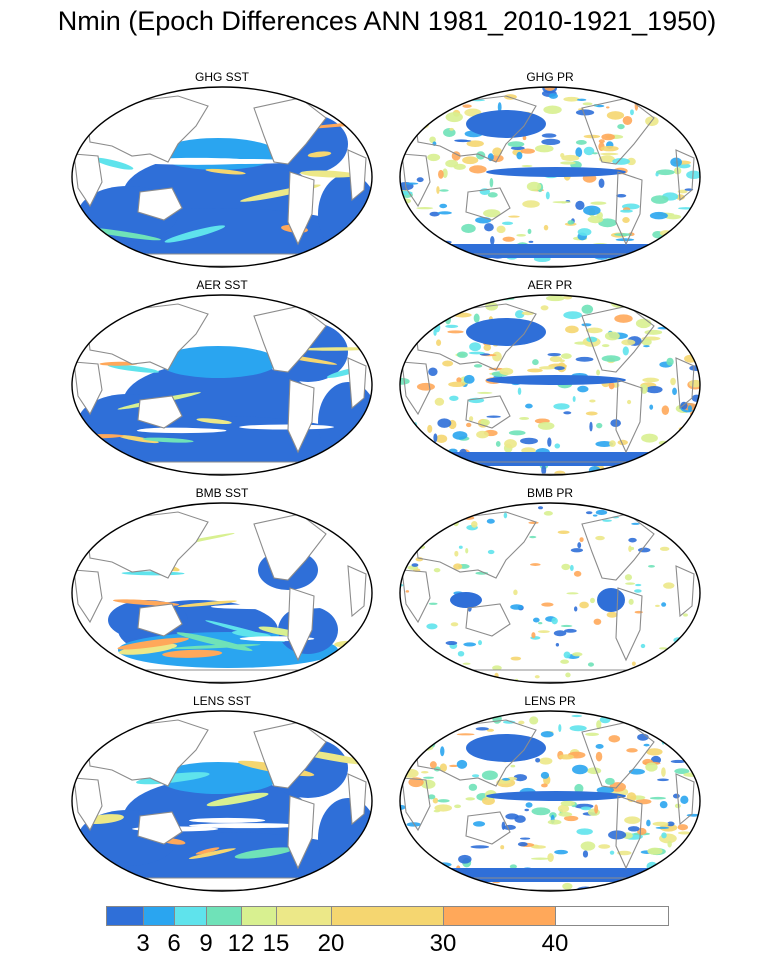 The width and height of the screenshot is (774, 962). I want to click on colorbar-tick-label: 40, so click(555, 943).